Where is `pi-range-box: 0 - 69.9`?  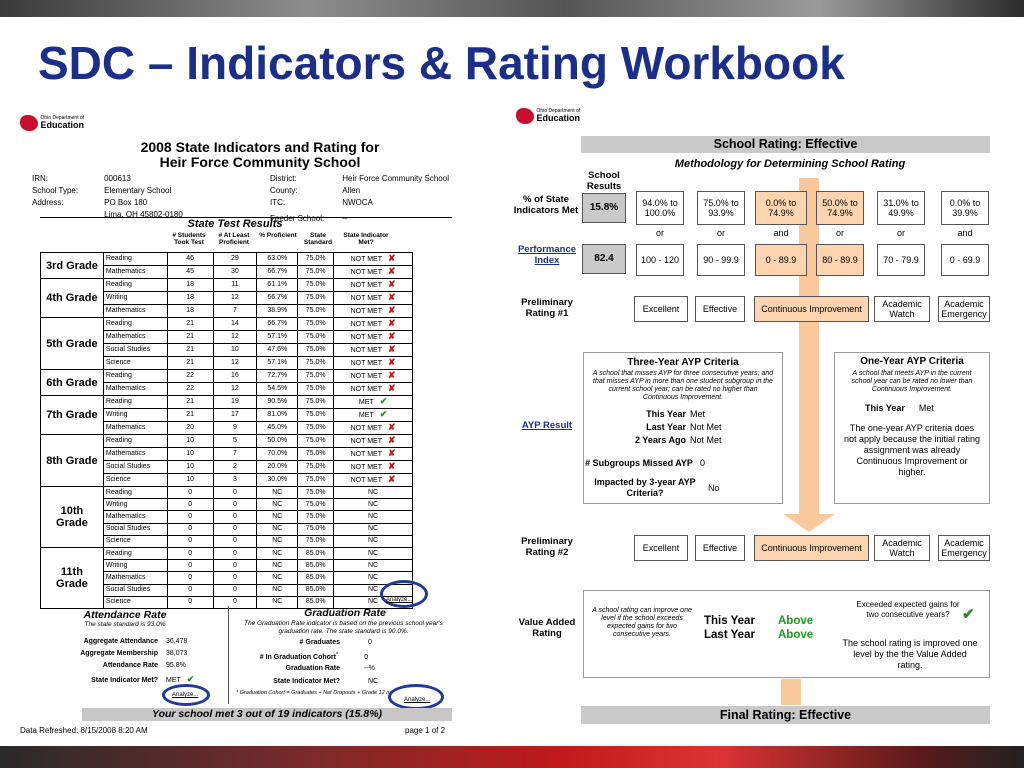 pi-range-box: 0 - 69.9 is located at coordinates (965, 260).